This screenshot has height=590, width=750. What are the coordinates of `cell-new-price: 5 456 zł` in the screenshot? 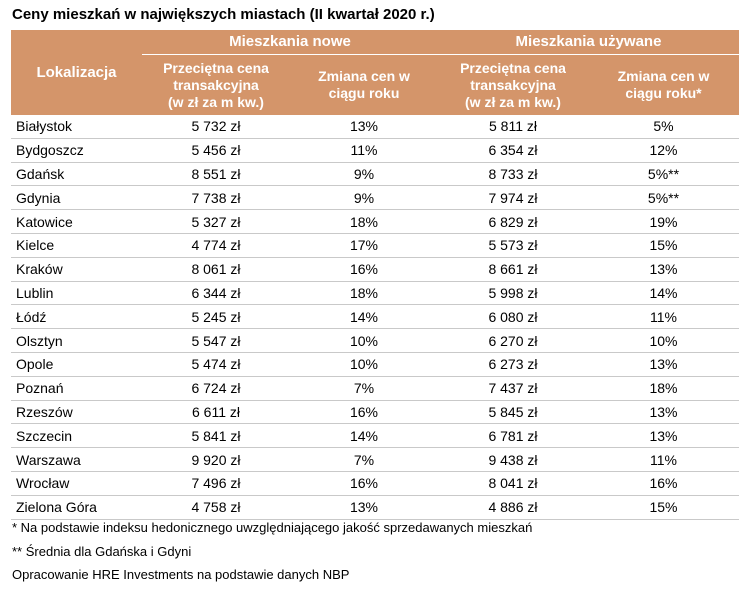 It's located at (216, 150).